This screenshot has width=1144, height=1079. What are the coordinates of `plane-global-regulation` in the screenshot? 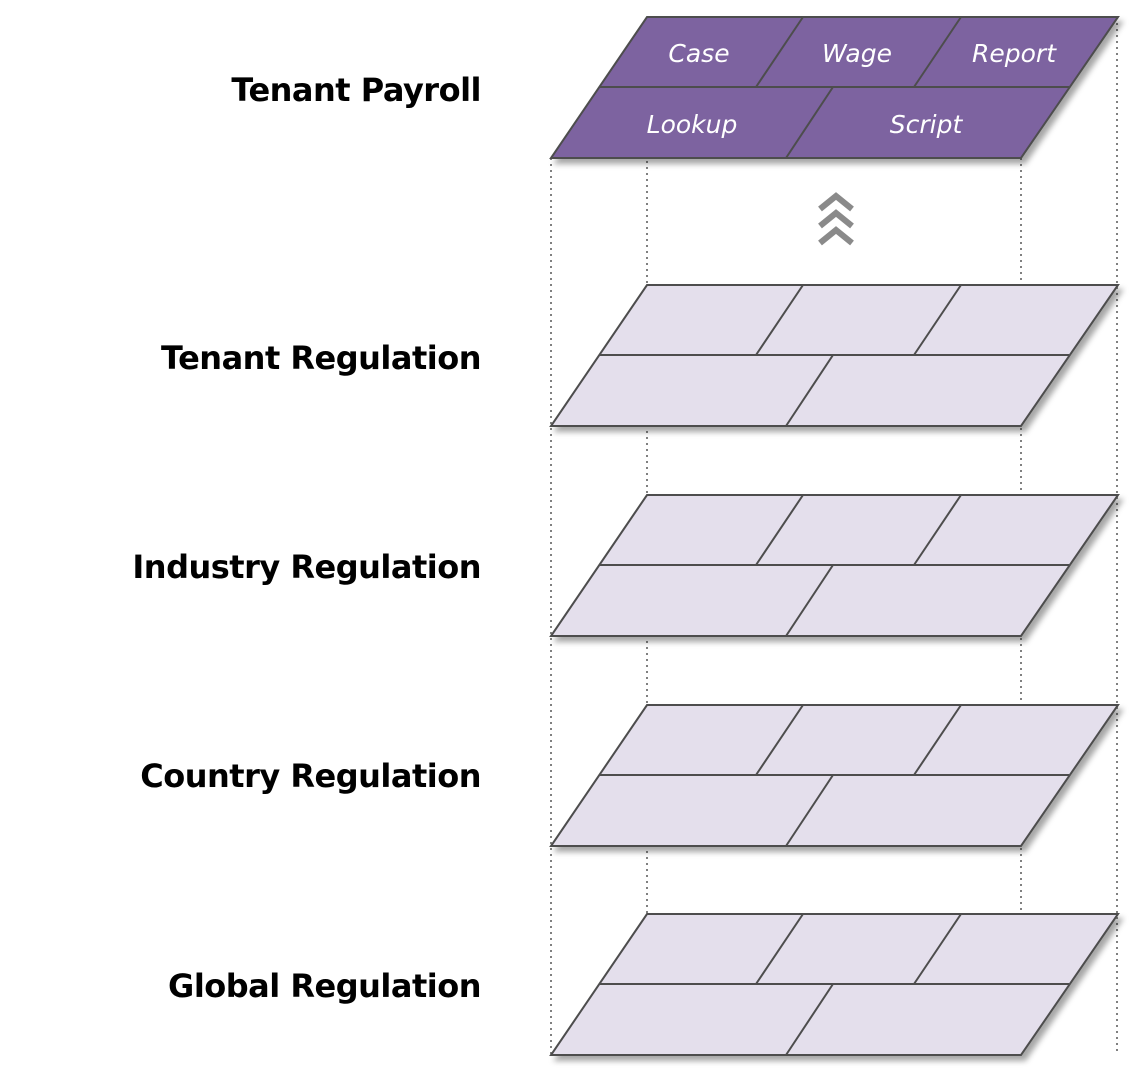 It's located at (834, 984).